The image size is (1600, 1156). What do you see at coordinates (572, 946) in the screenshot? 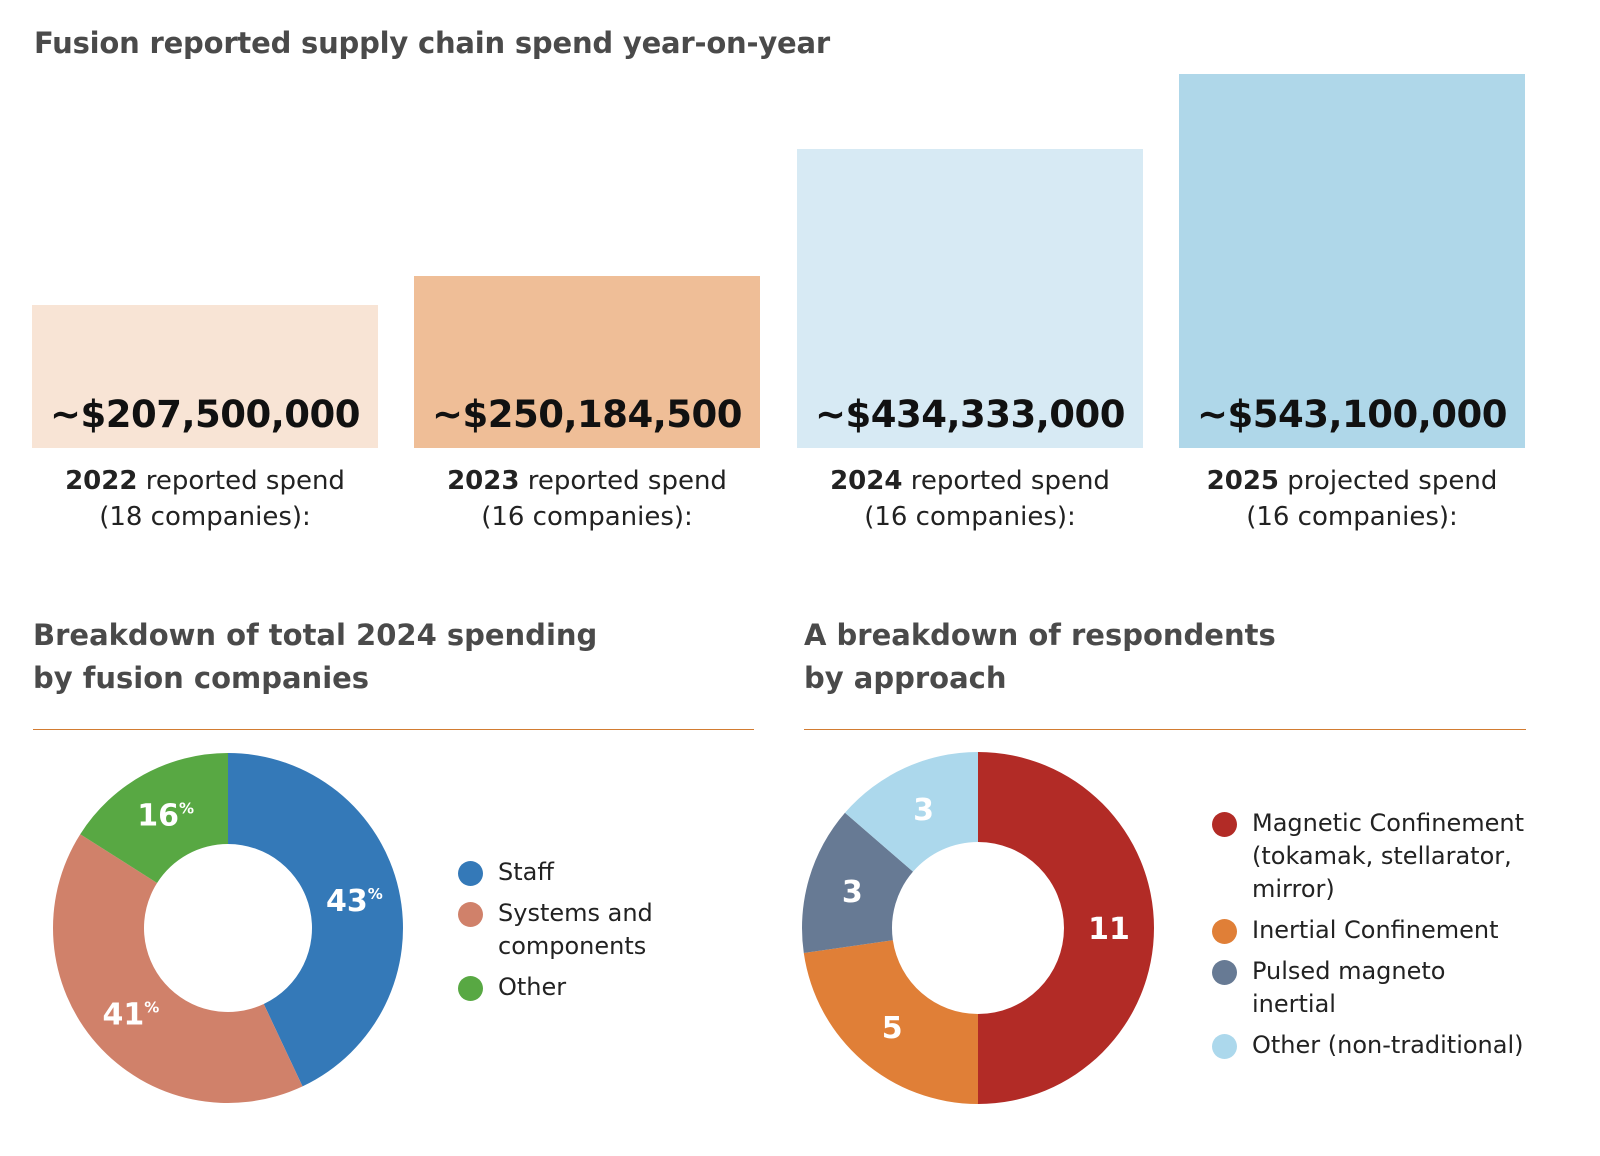
I see `spending-legend-label: components` at bounding box center [572, 946].